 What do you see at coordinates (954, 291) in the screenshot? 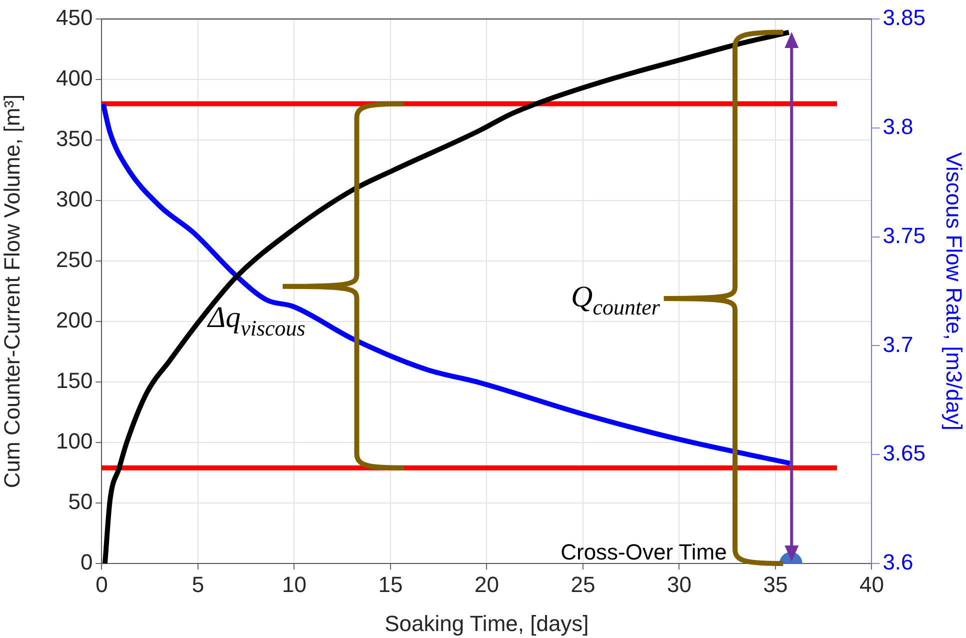
I see `y2-axis-title: Viscous Flow Rate, [m3/day]` at bounding box center [954, 291].